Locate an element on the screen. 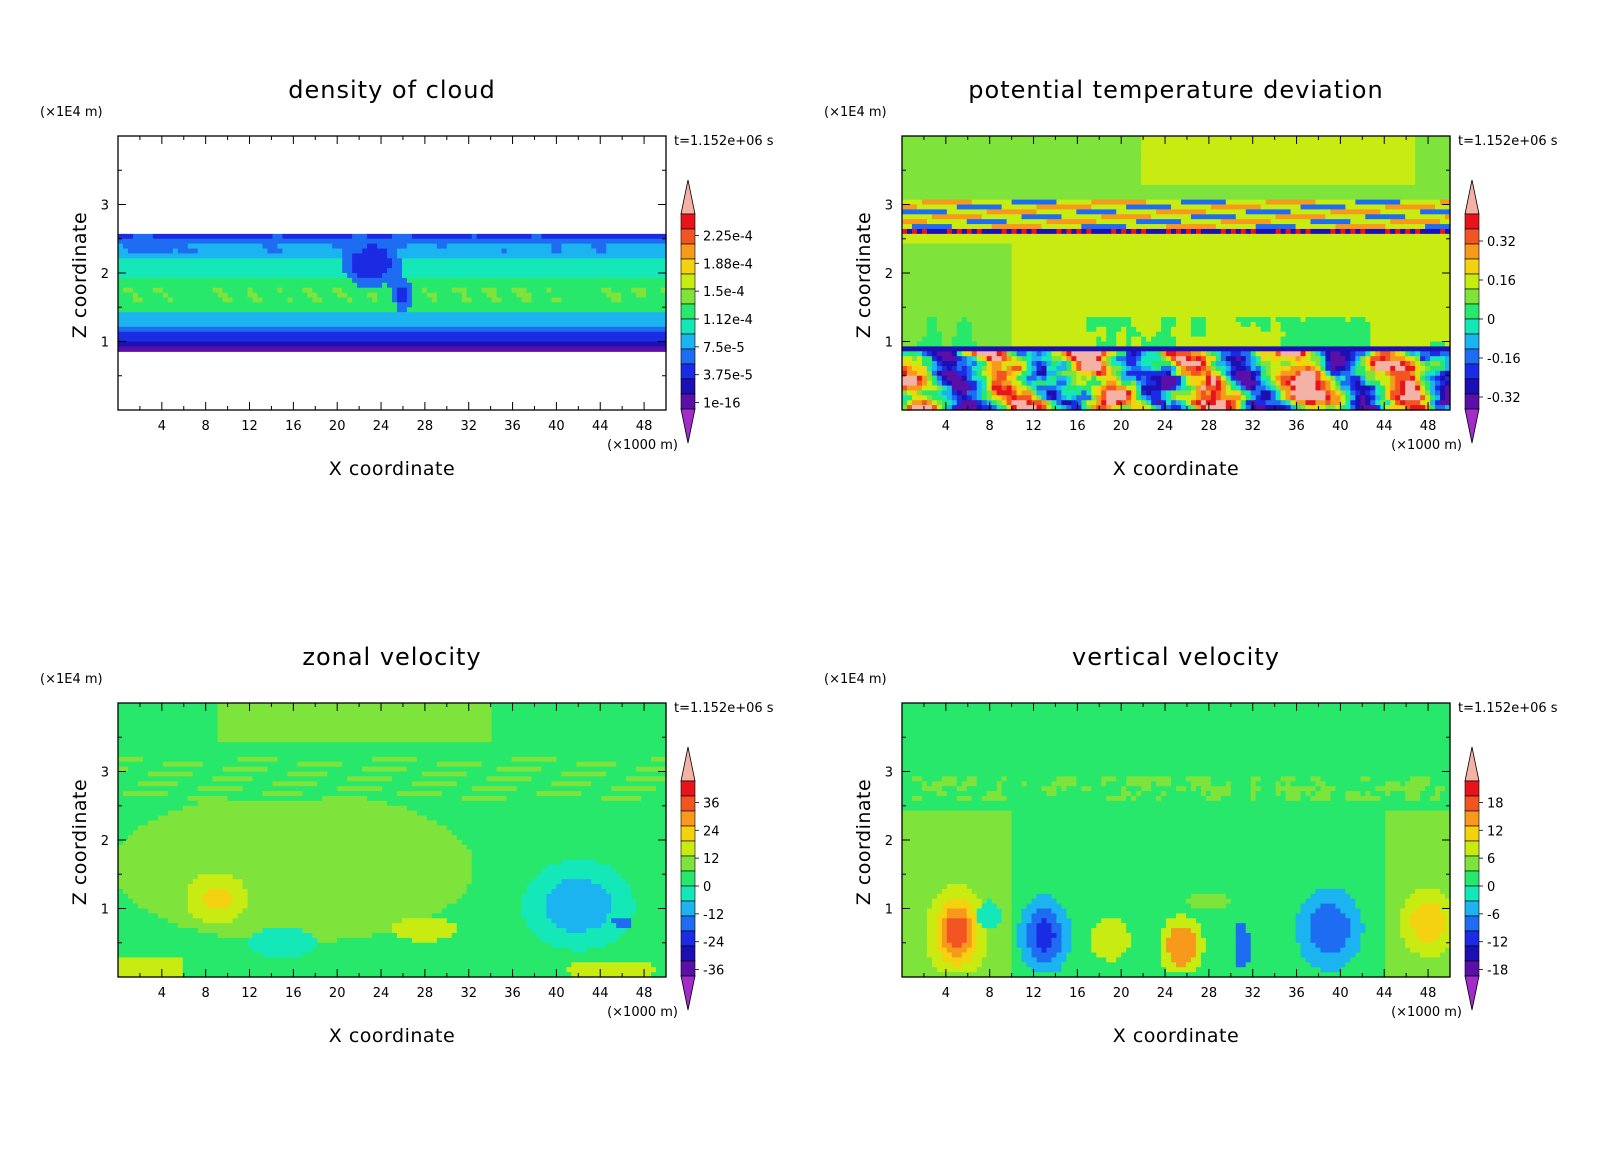 Image resolution: width=1600 pixels, height=1162 pixels. colorbar-label: -0.32 is located at coordinates (1504, 398).